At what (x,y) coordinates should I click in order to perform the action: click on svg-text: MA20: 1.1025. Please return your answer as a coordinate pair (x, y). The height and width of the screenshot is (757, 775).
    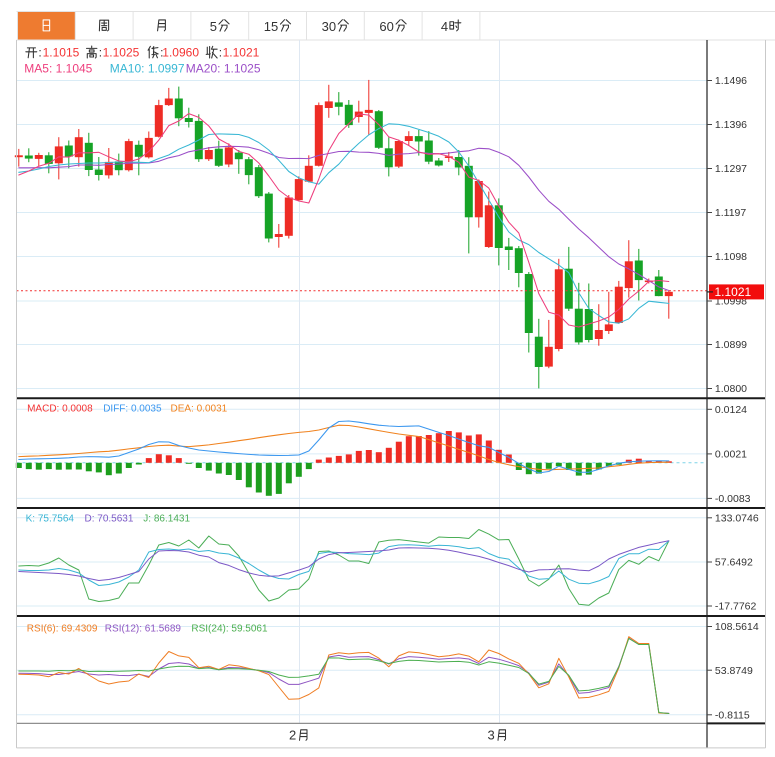
    Looking at the image, I should click on (223, 68).